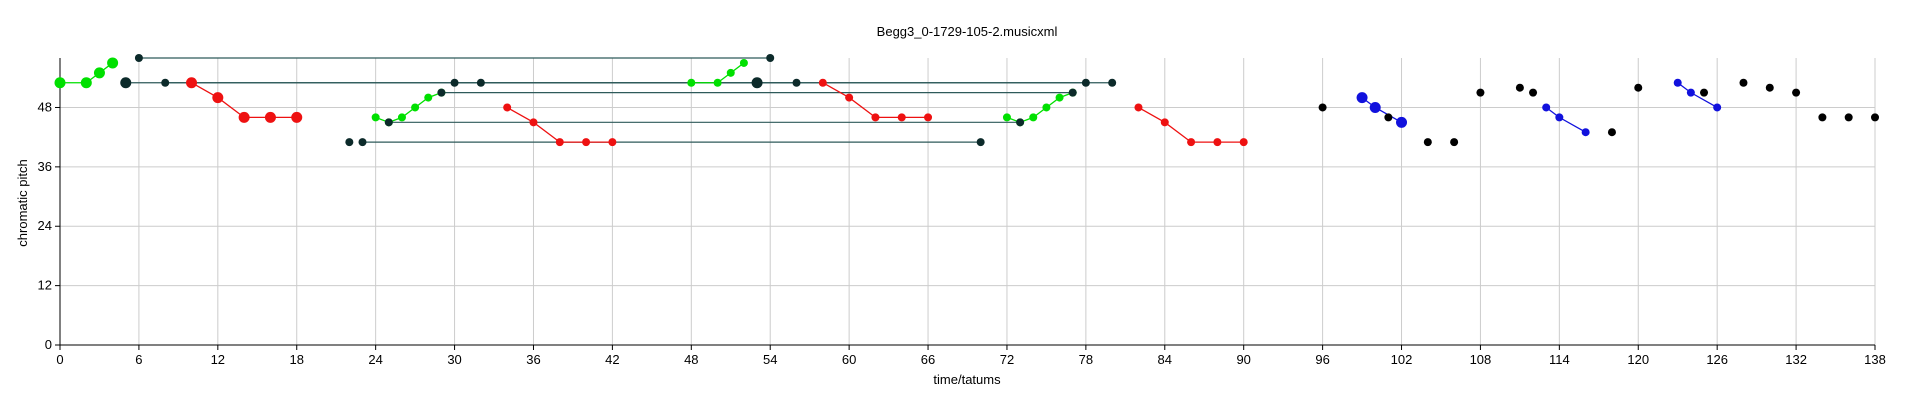 Image resolution: width=1920 pixels, height=401 pixels. What do you see at coordinates (1796, 359) in the screenshot?
I see `x-tick-label: 132` at bounding box center [1796, 359].